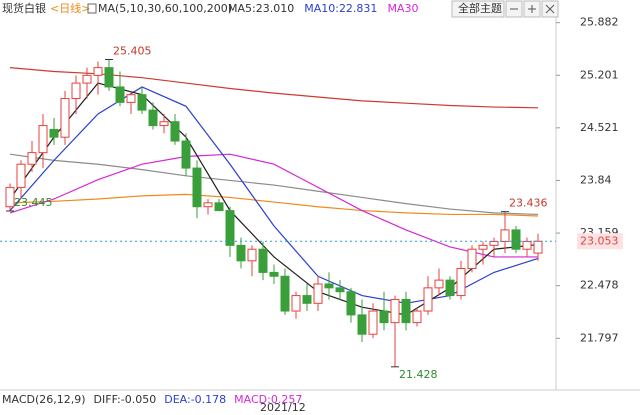 This screenshot has height=415, width=640. I want to click on last-price-box, so click(600, 241).